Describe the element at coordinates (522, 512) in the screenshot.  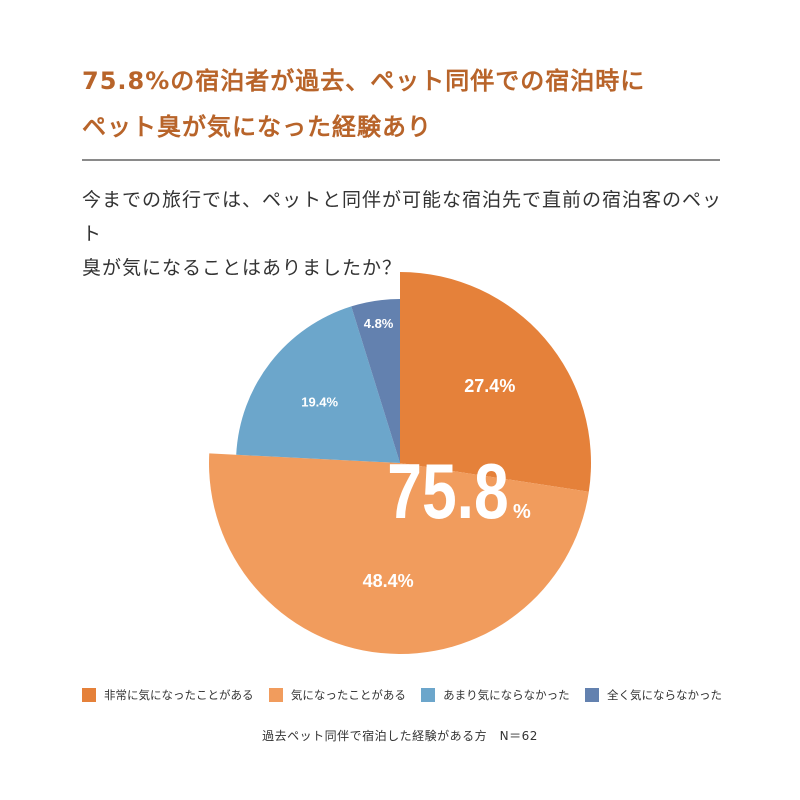
I see `center-unit: %` at that location.